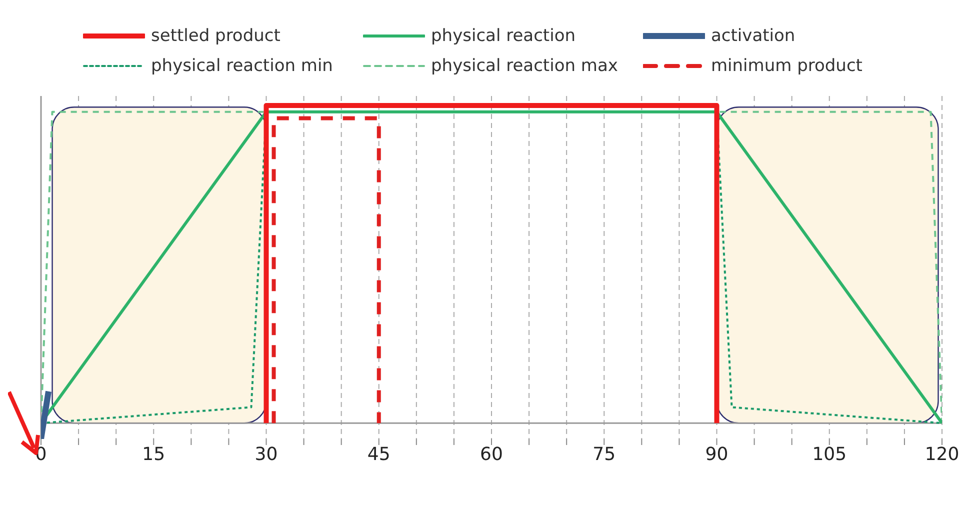  What do you see at coordinates (266, 454) in the screenshot?
I see `x-tick-label: 30` at bounding box center [266, 454].